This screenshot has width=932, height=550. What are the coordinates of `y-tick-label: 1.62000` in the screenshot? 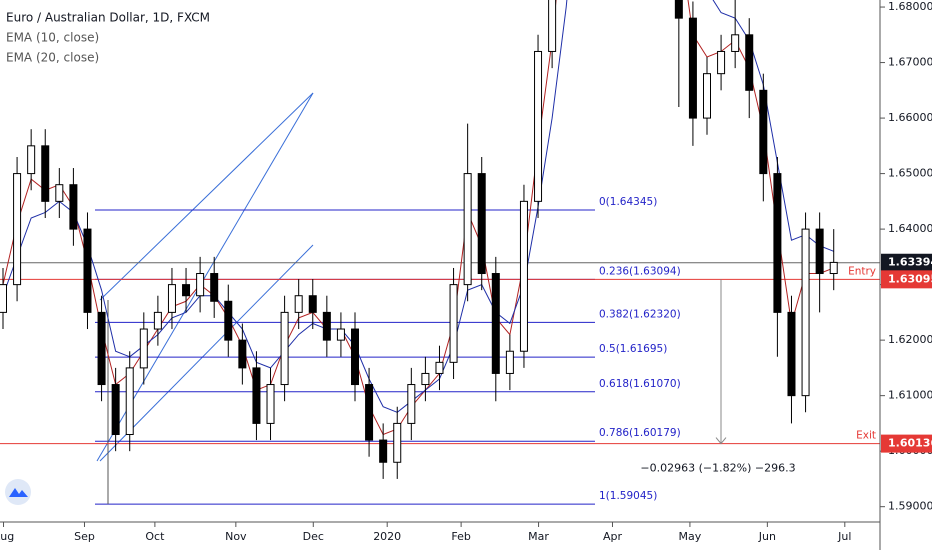 It's located at (910, 339).